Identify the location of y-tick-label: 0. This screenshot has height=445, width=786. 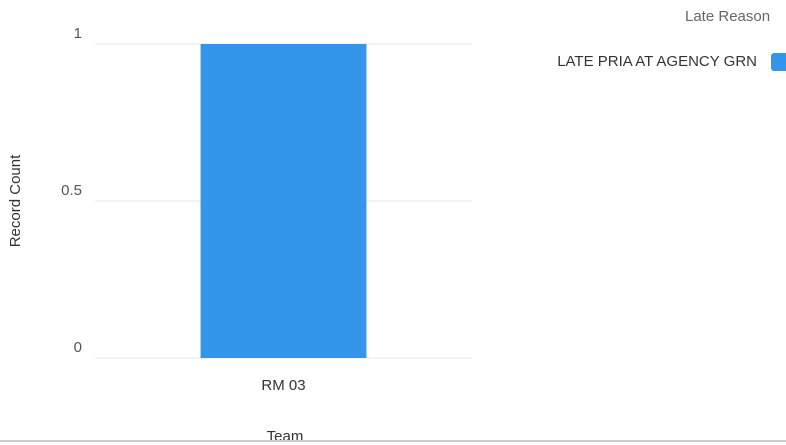
(78, 347).